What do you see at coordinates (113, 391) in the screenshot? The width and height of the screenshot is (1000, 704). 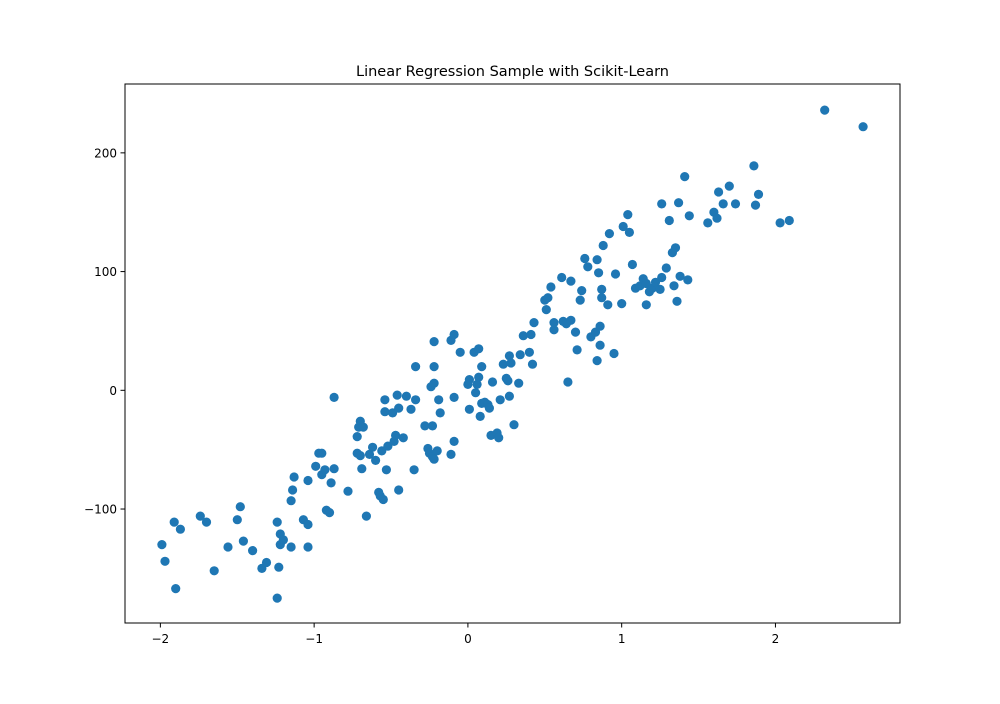 I see `y-tick-label: 0` at bounding box center [113, 391].